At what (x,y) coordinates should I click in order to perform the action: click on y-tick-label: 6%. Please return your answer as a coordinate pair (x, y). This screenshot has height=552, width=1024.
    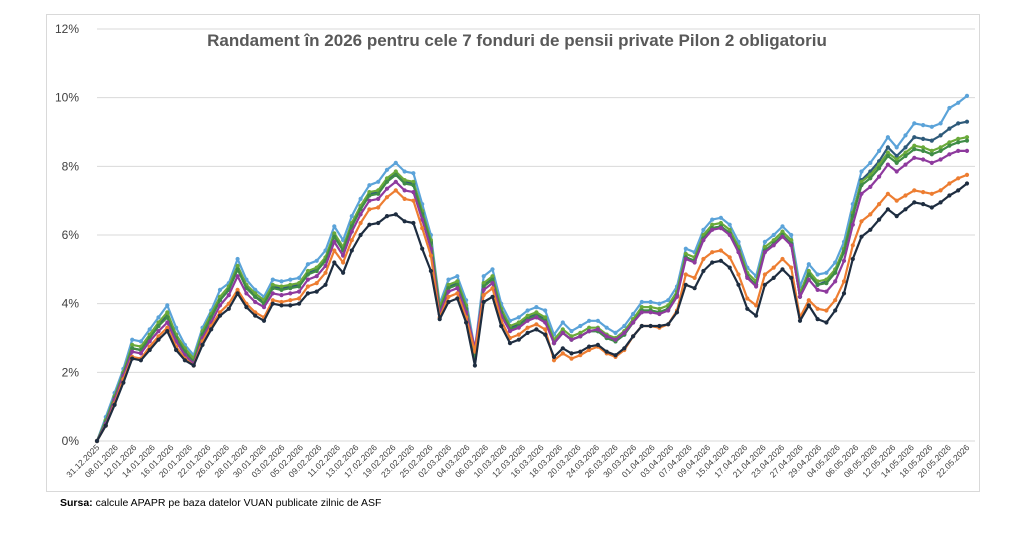
    Looking at the image, I should click on (71, 235).